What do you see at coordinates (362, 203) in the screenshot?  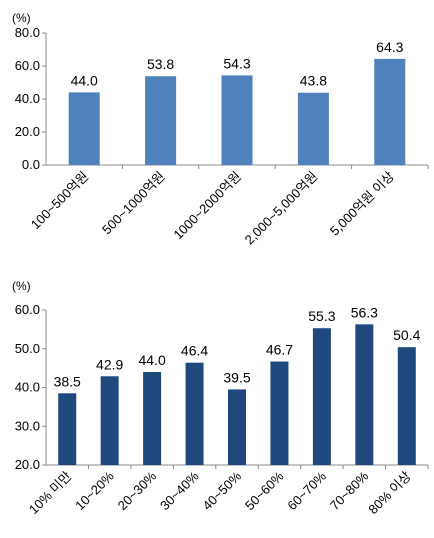 I see `chart-1-category-label: 5,000억원 이상` at bounding box center [362, 203].